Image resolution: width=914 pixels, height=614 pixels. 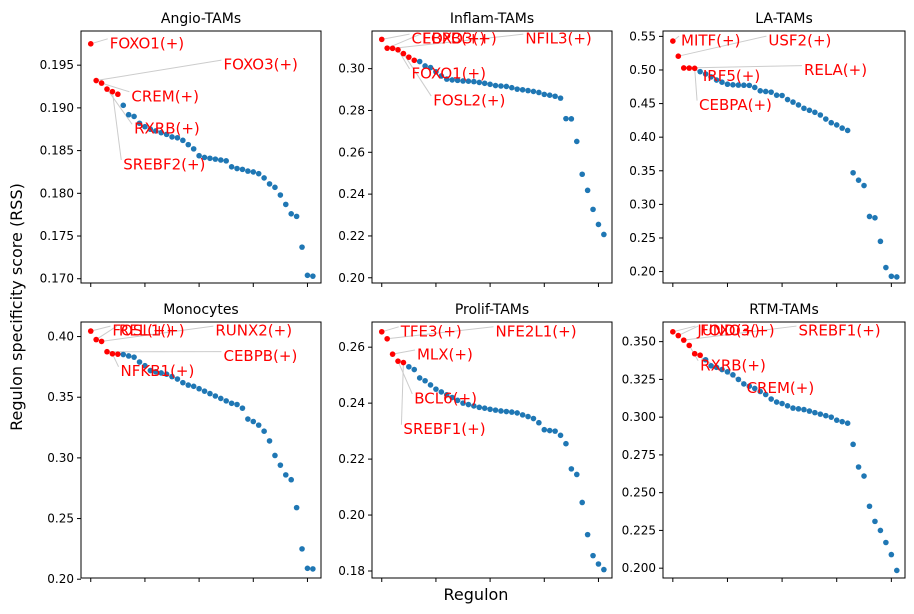 What do you see at coordinates (16, 307) in the screenshot?
I see `figure-ylabel: Regulon specificity score (RSS)` at bounding box center [16, 307].